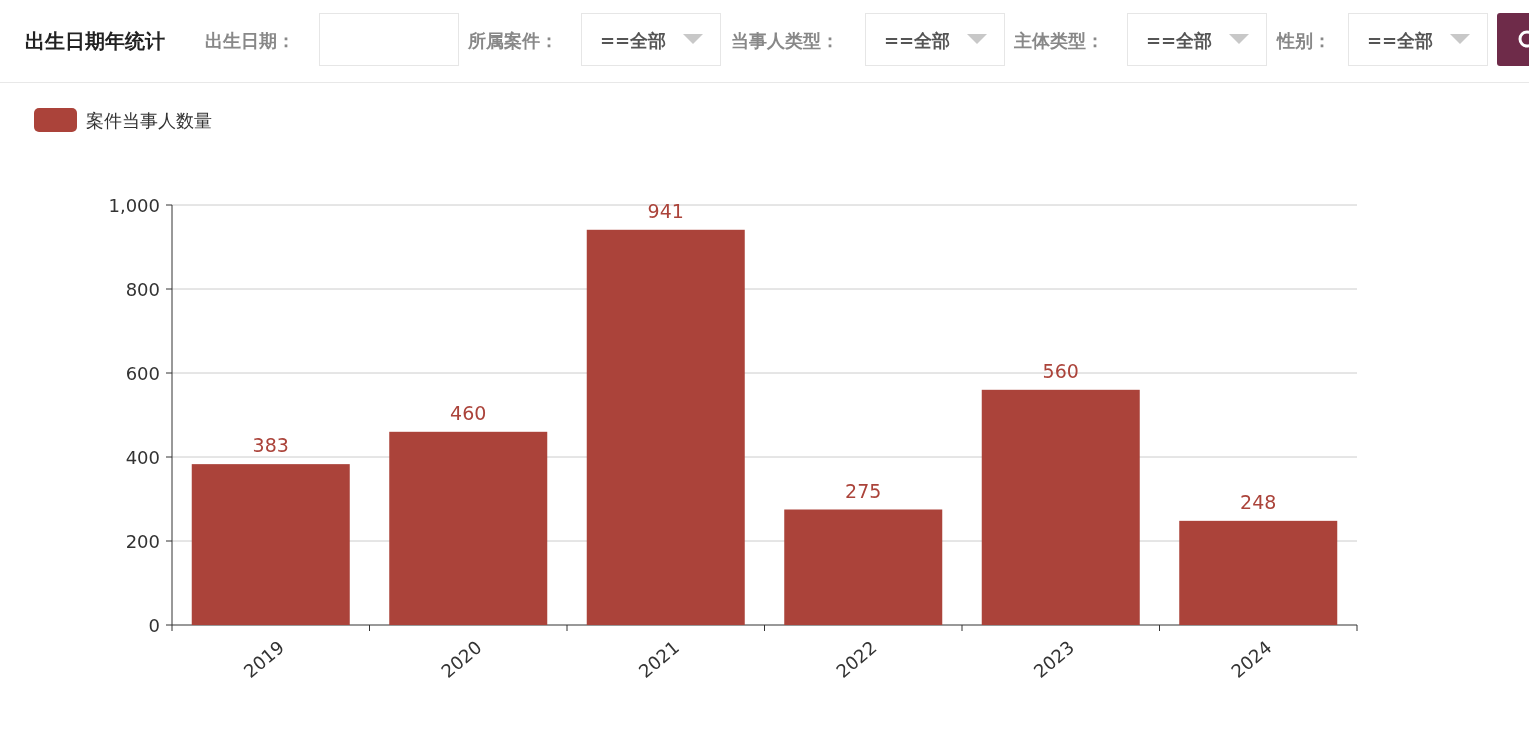 The width and height of the screenshot is (1529, 745). I want to click on legend: 案件当事人数量, so click(123, 120).